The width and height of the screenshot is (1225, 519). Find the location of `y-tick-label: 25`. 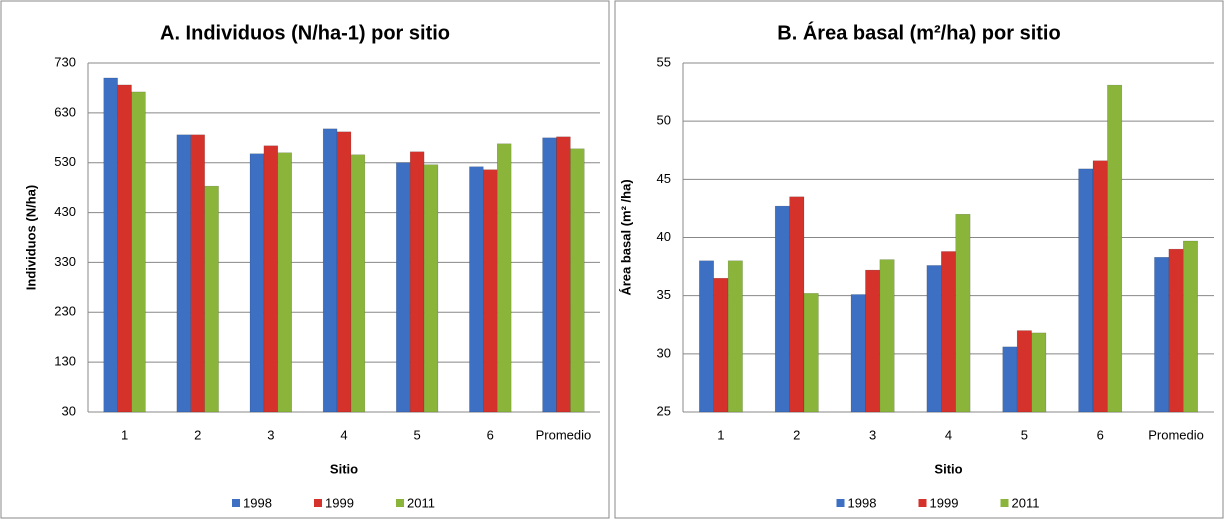

y-tick-label: 25 is located at coordinates (664, 410).